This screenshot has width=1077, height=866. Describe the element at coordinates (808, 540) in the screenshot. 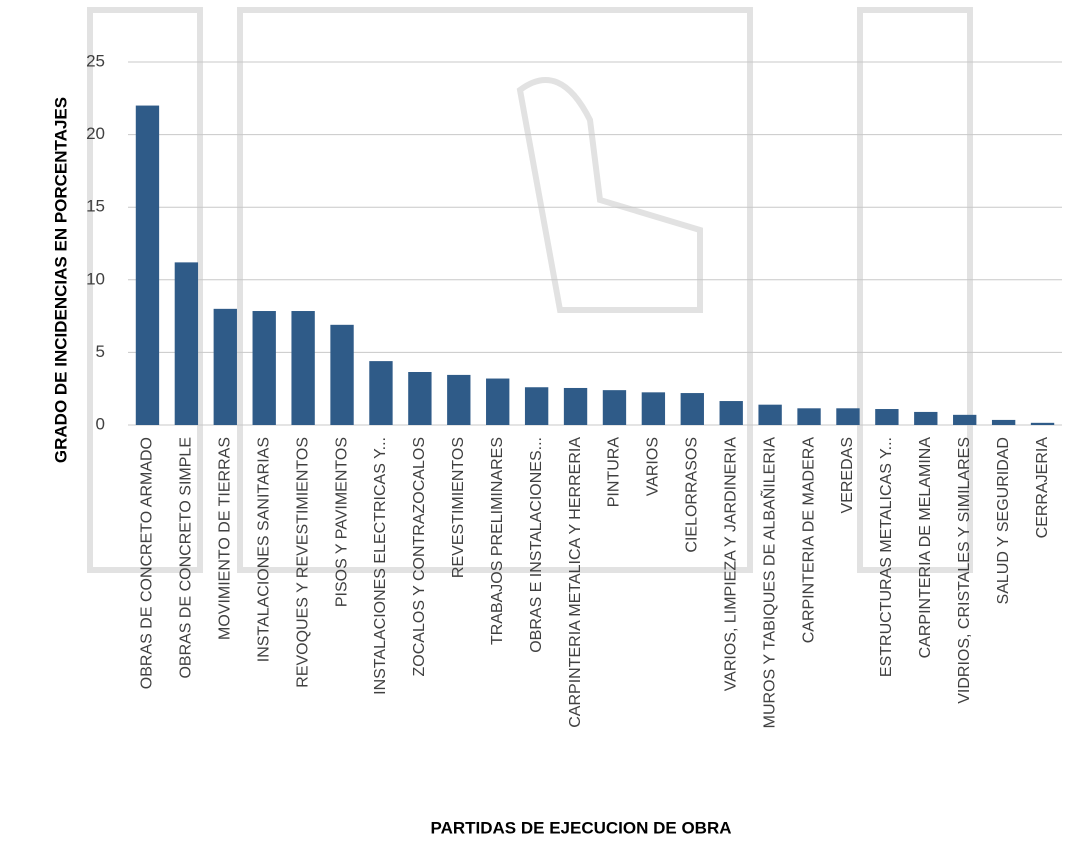

I see `x-tick-label: CARPINTERIA DE MADERA` at that location.